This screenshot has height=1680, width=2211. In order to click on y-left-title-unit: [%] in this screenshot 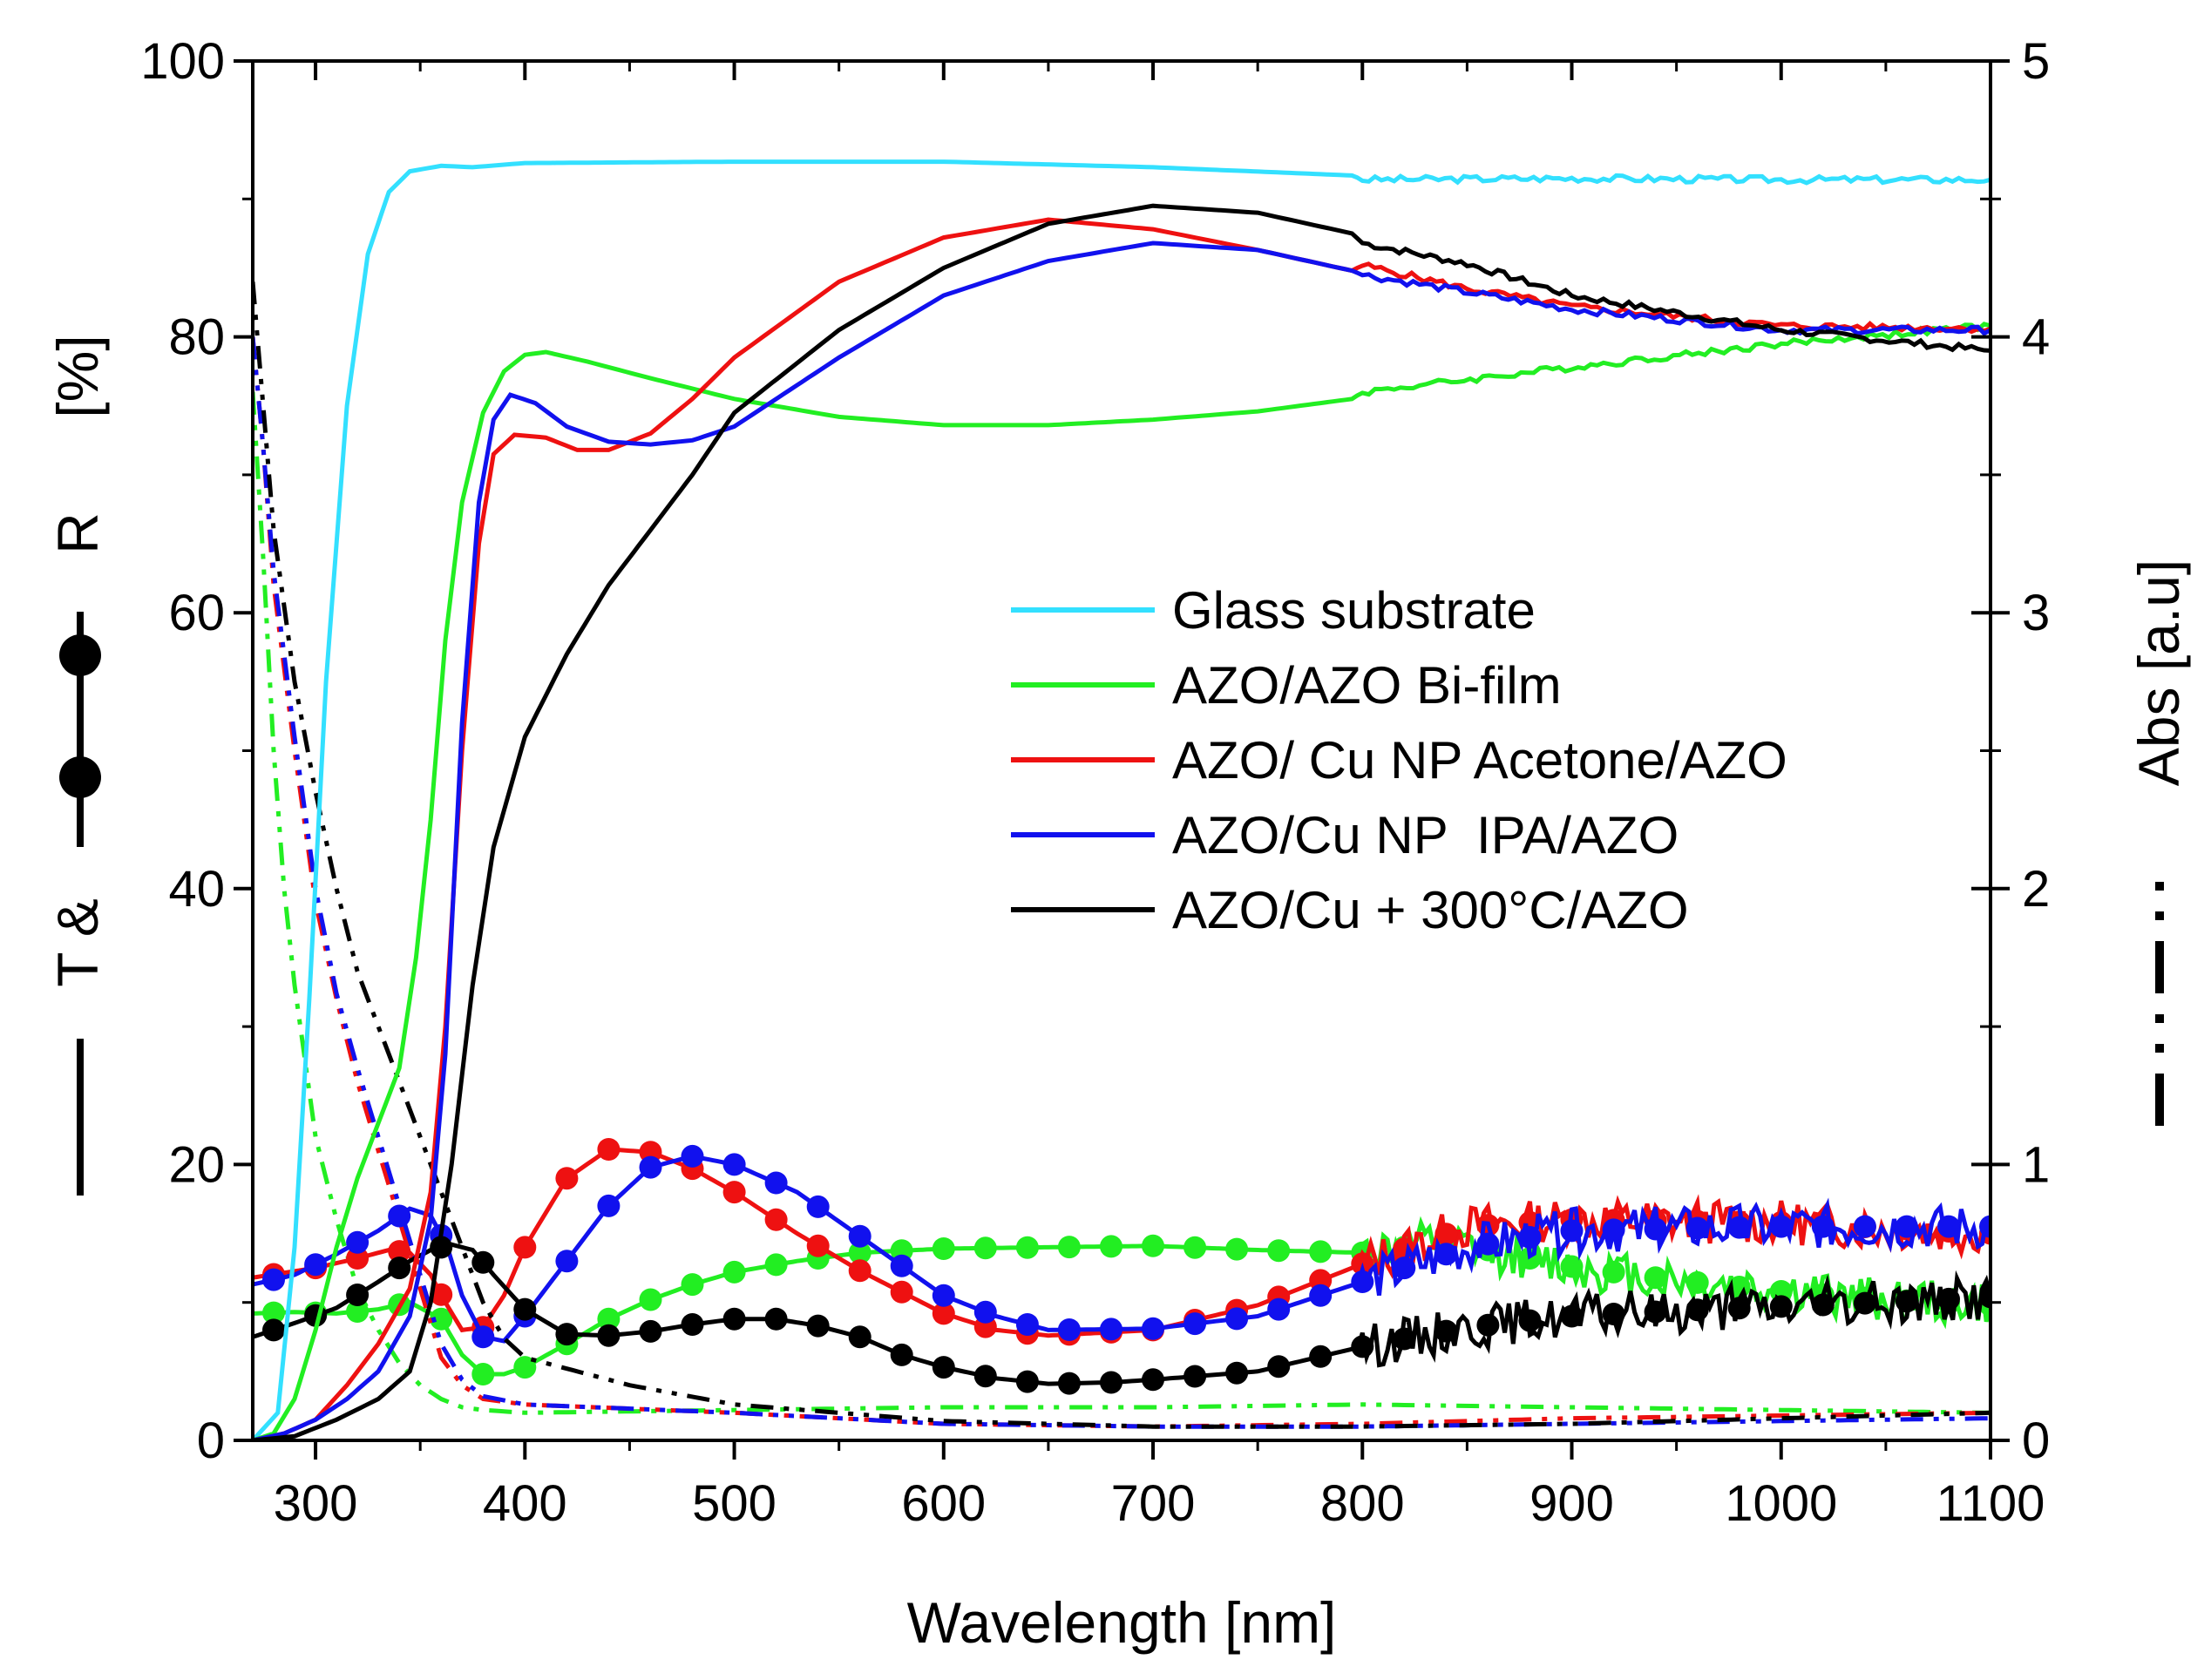, I will do `click(77, 376)`.